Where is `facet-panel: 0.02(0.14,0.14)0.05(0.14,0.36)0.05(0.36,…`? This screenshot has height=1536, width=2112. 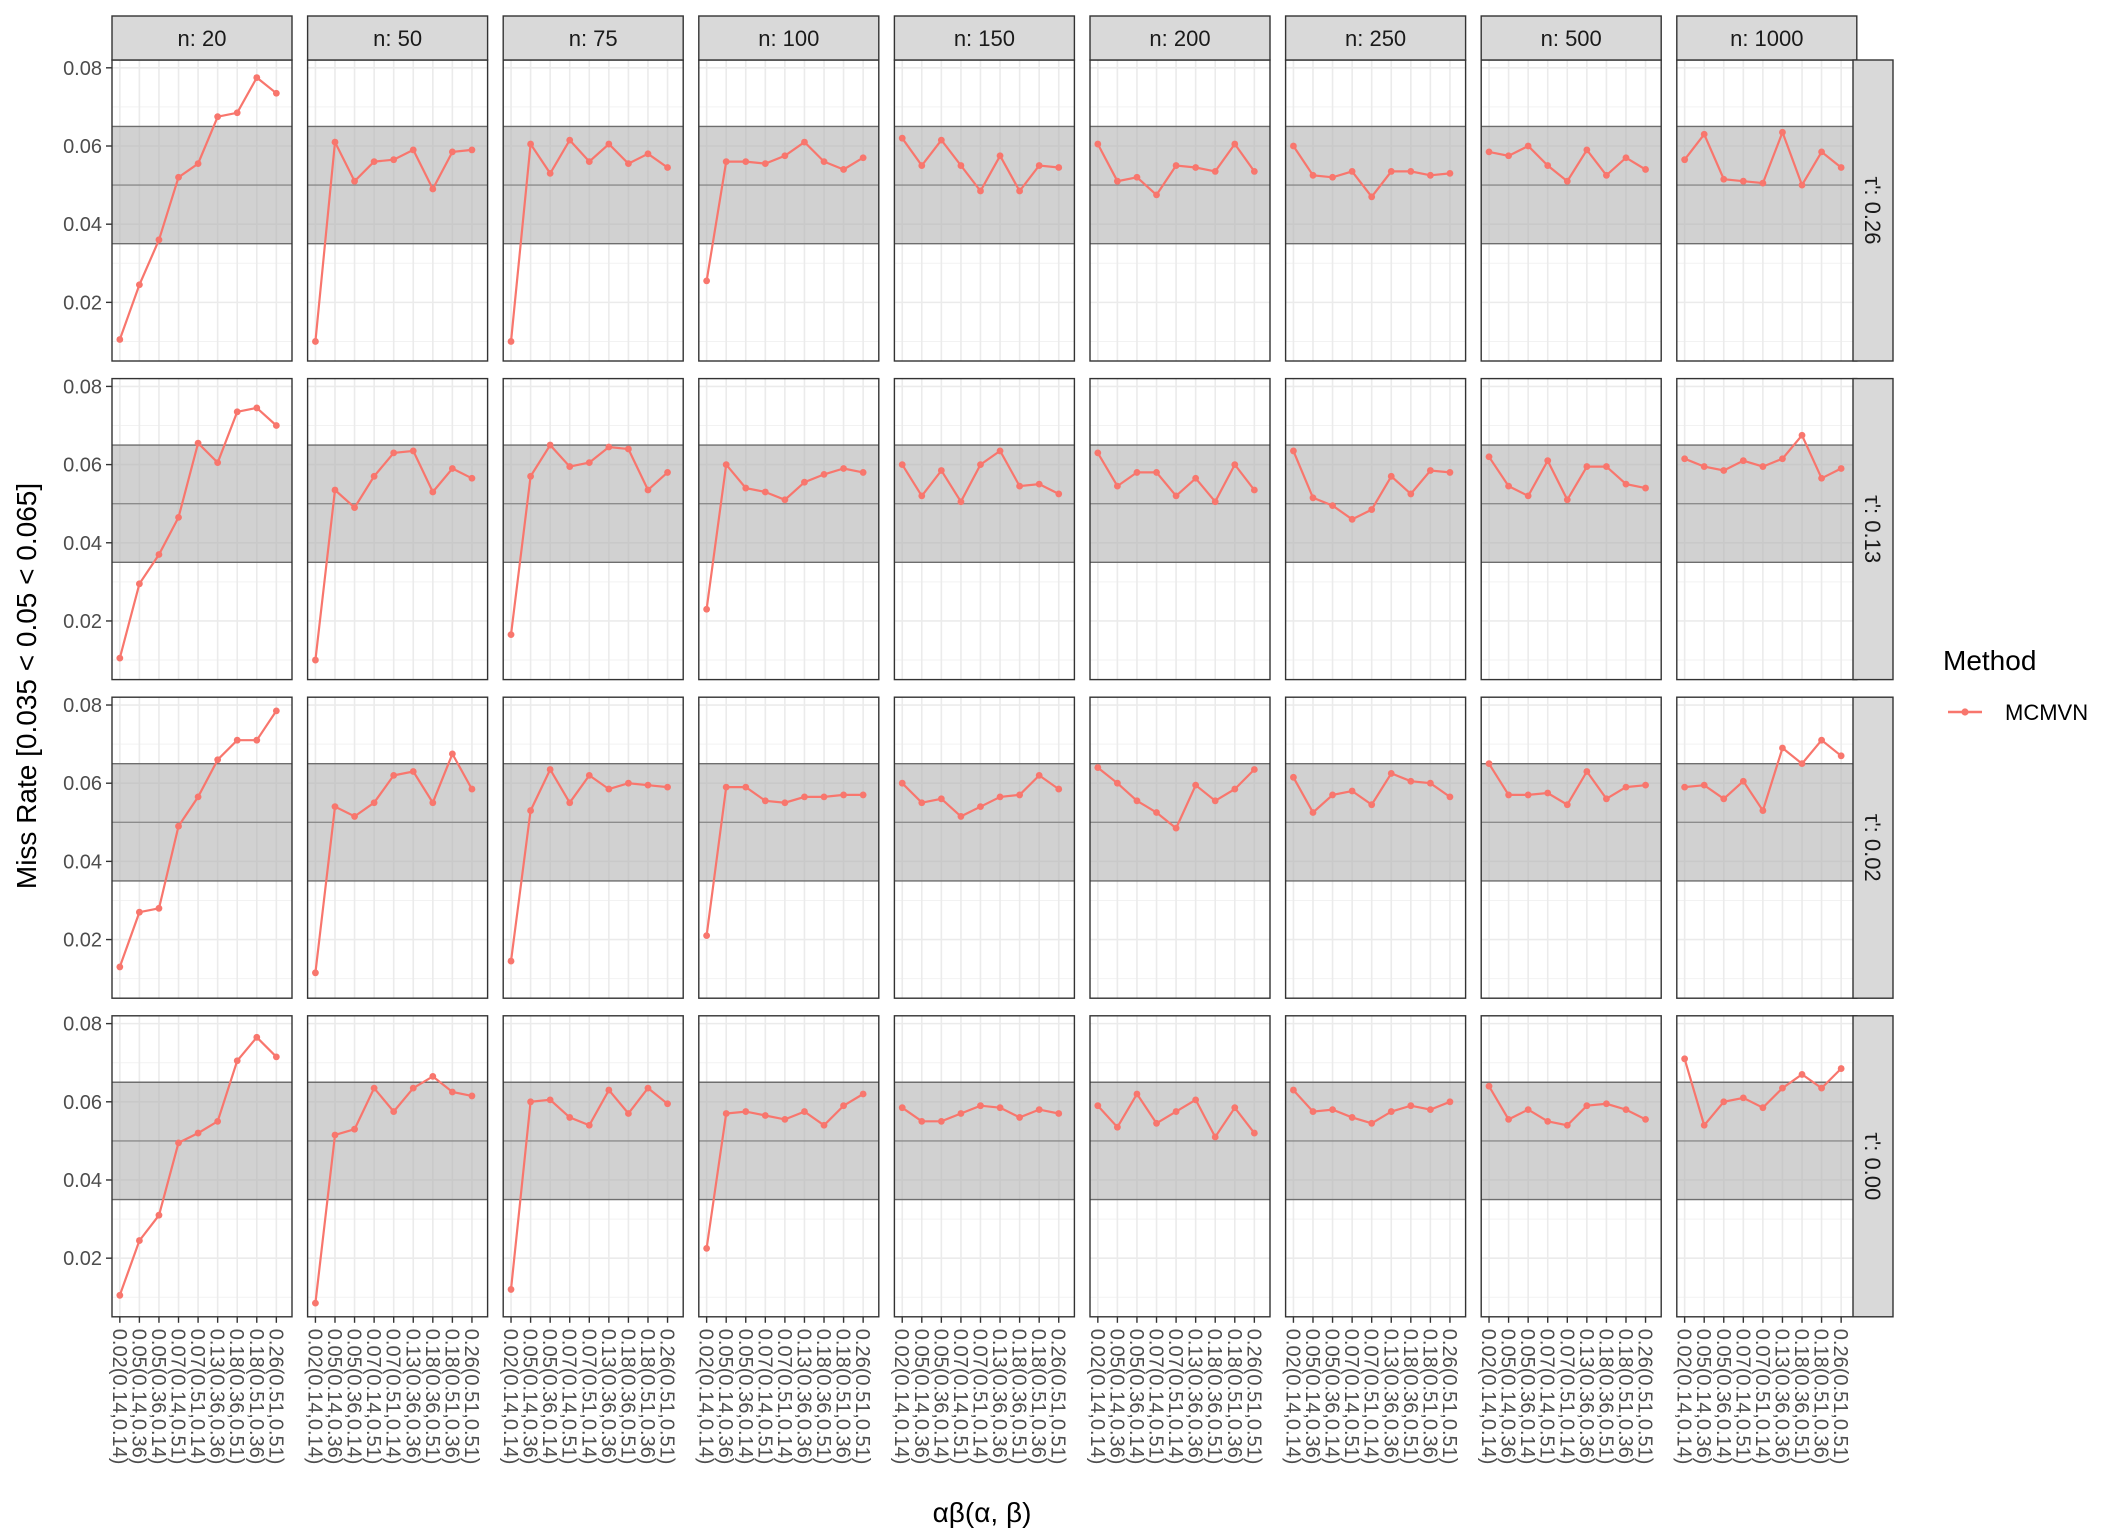
facet-panel: 0.02(0.14,0.14)0.05(0.14,0.36)0.05(0.36,… is located at coordinates (787, 1240).